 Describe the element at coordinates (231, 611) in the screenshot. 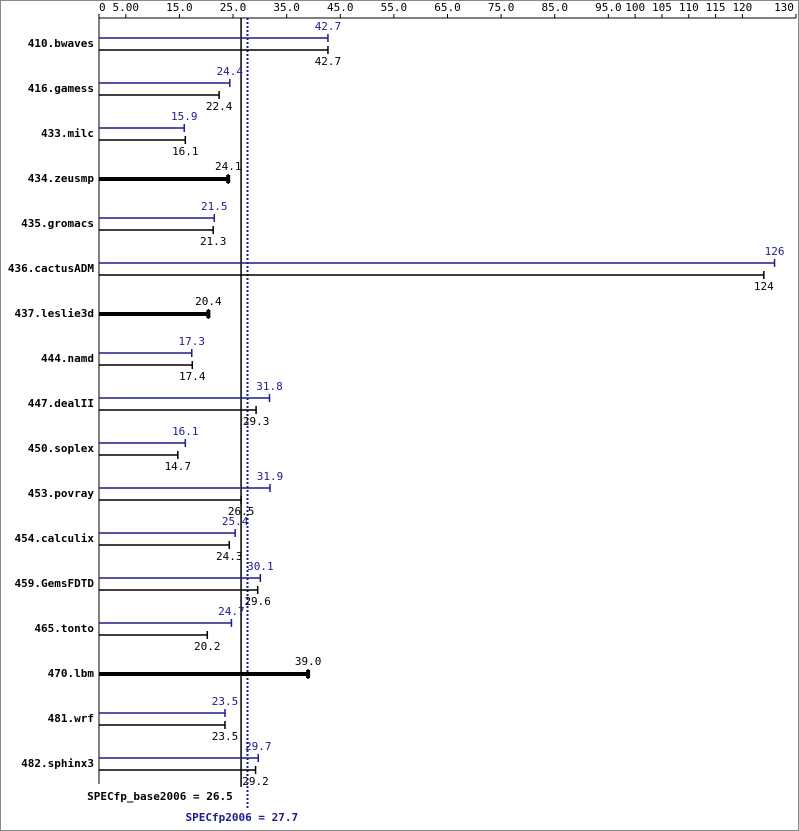

I see `value-label: 24.7` at that location.